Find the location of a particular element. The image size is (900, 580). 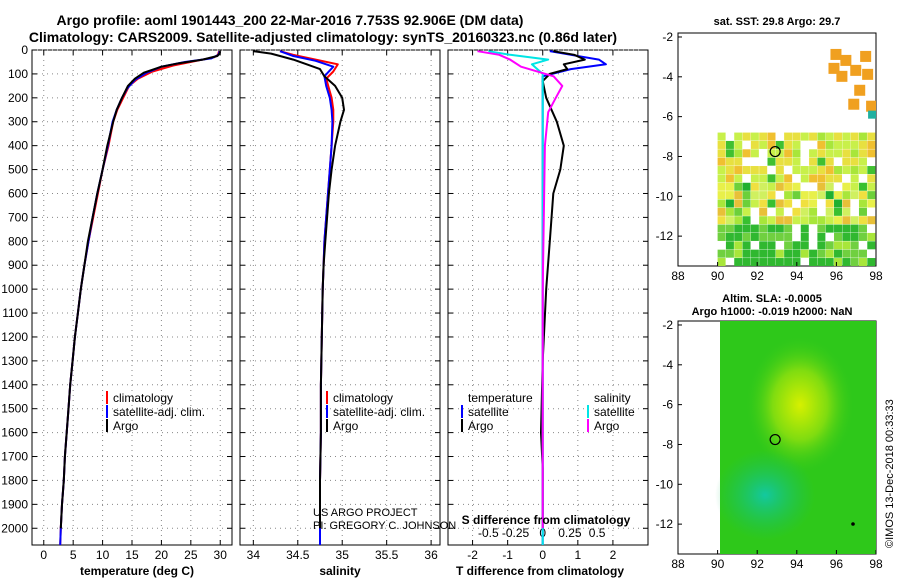

s-diff-tick-label: -0.25 is located at coordinates (516, 533).